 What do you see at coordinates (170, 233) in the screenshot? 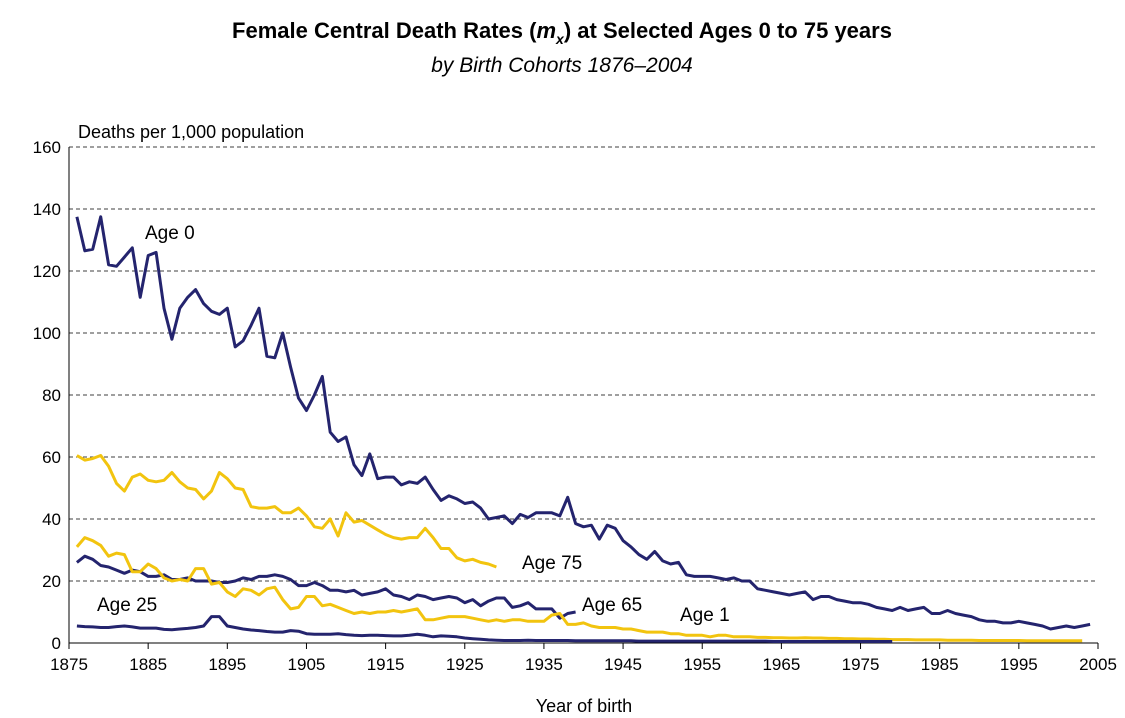
I see `series-label: Age 0` at bounding box center [170, 233].